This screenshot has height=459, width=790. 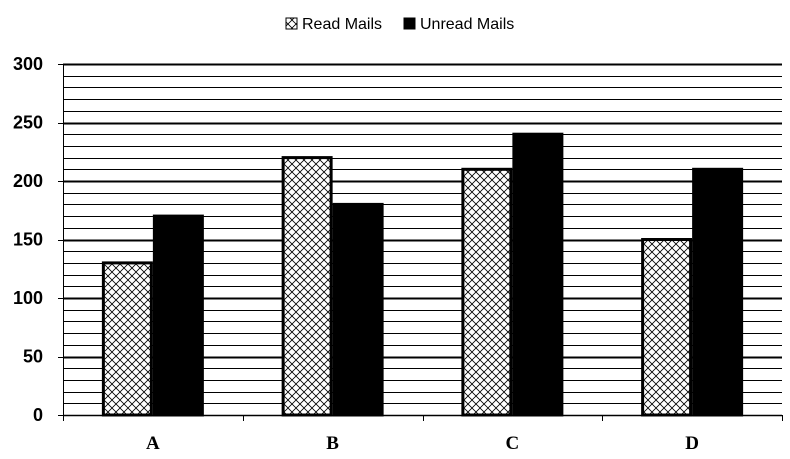 What do you see at coordinates (358, 309) in the screenshot?
I see `bar-unread-mails-b` at bounding box center [358, 309].